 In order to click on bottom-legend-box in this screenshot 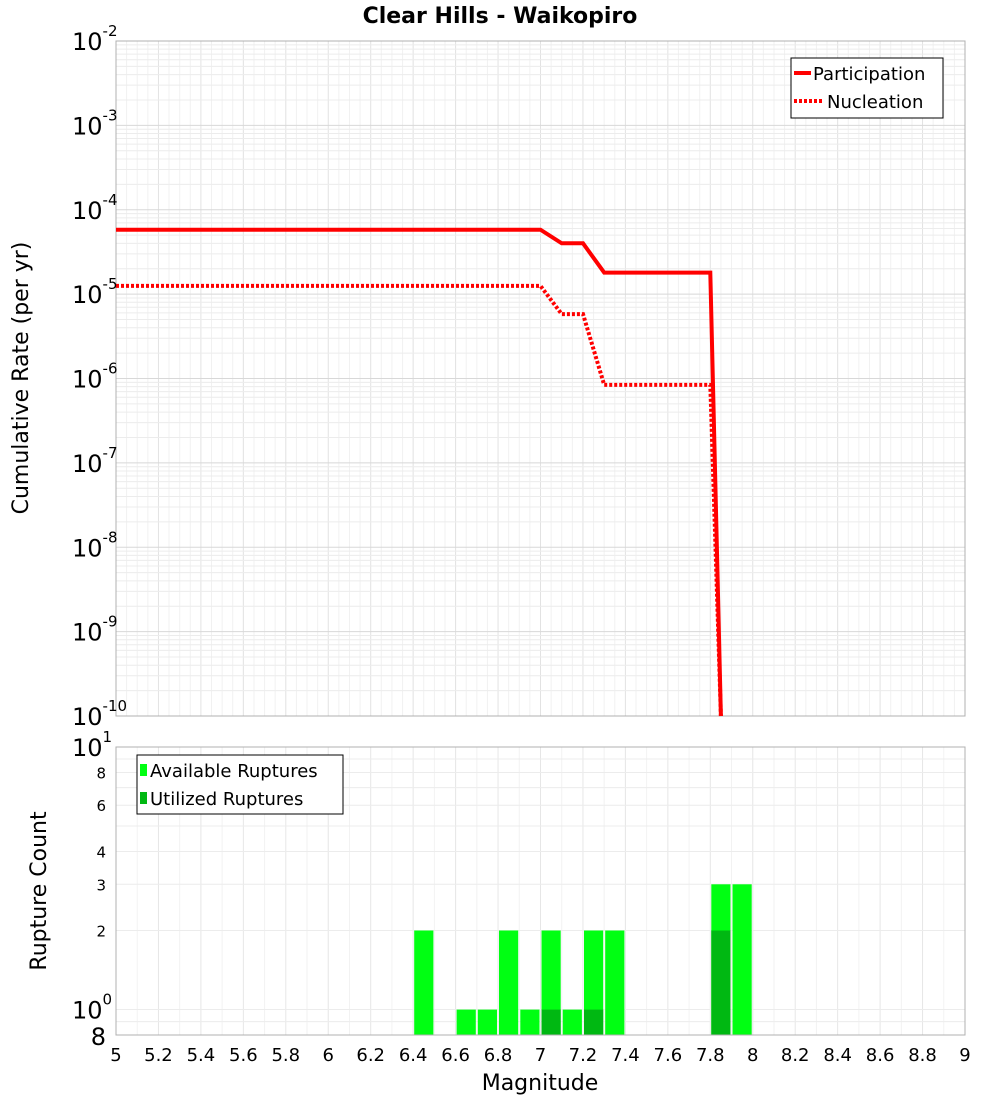, I will do `click(240, 784)`.